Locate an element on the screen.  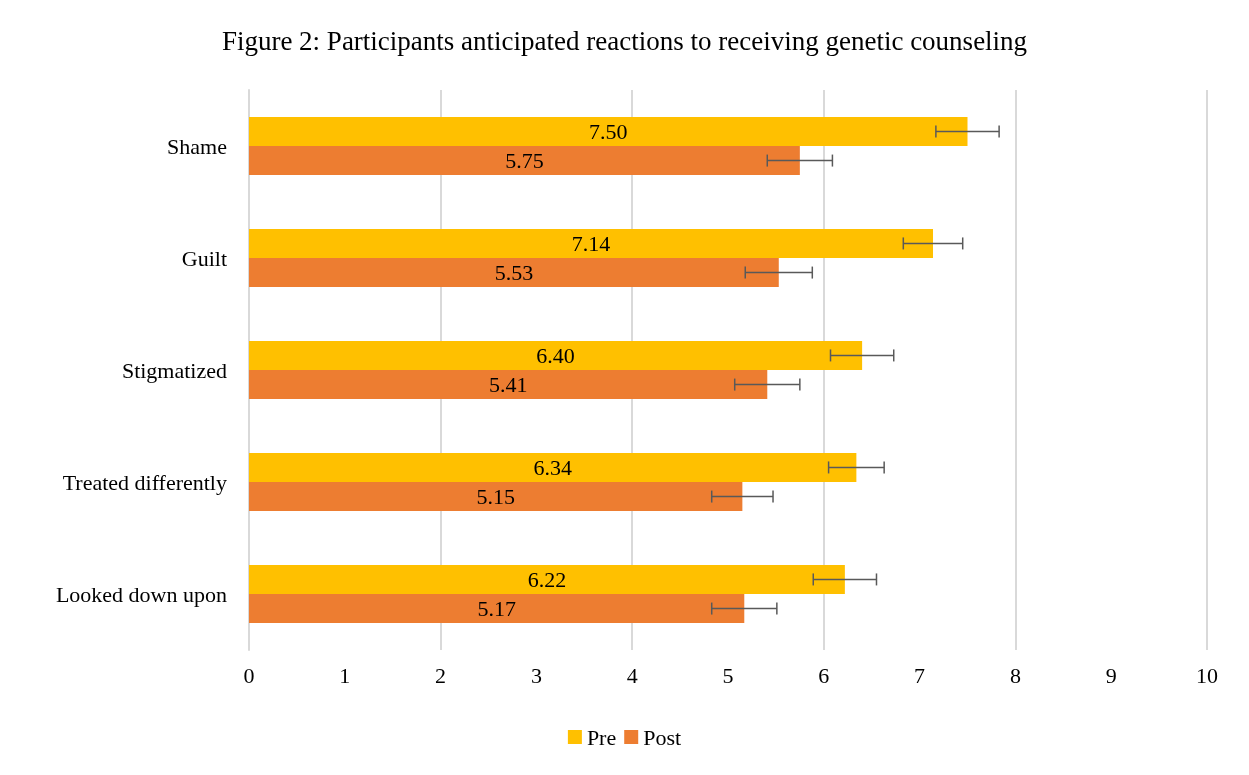
x-tick-label: 5 is located at coordinates (728, 675).